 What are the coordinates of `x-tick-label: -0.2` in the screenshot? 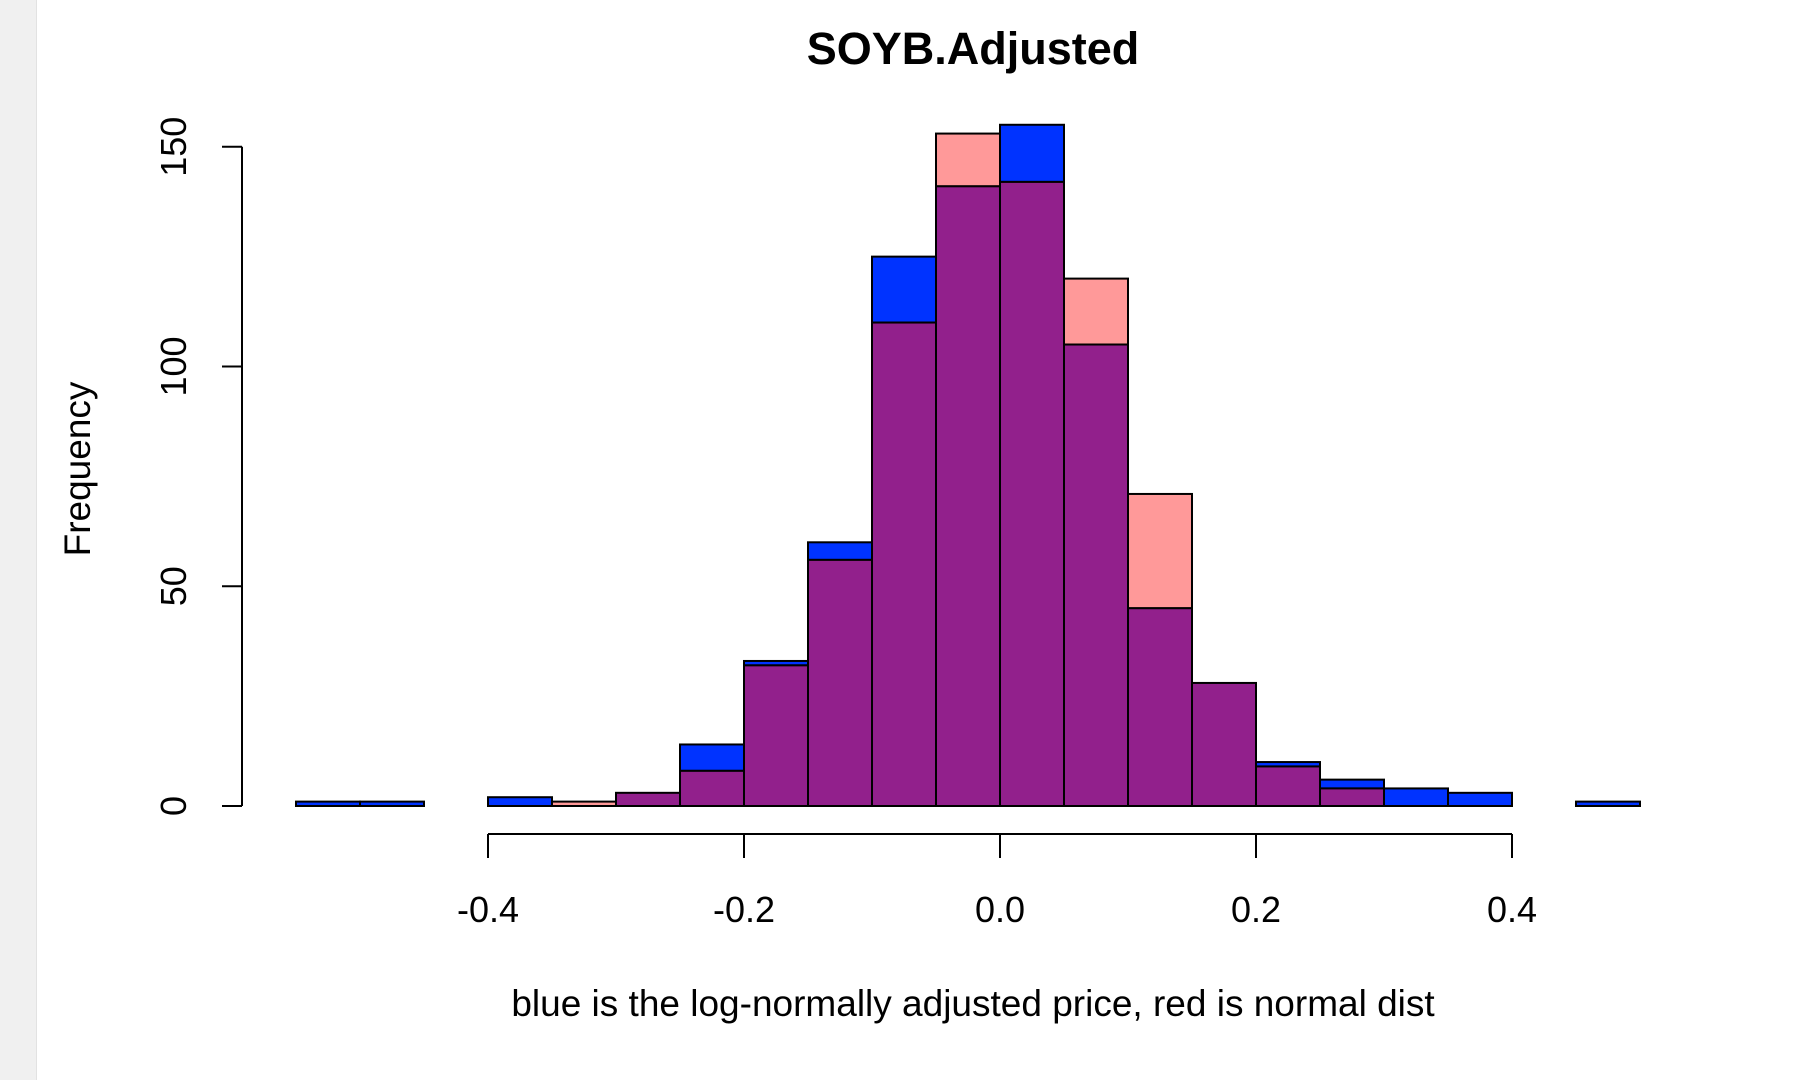 It's located at (744, 909).